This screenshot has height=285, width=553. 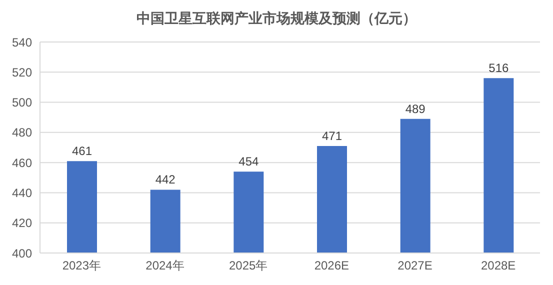 I want to click on data-label: 471, so click(x=332, y=135).